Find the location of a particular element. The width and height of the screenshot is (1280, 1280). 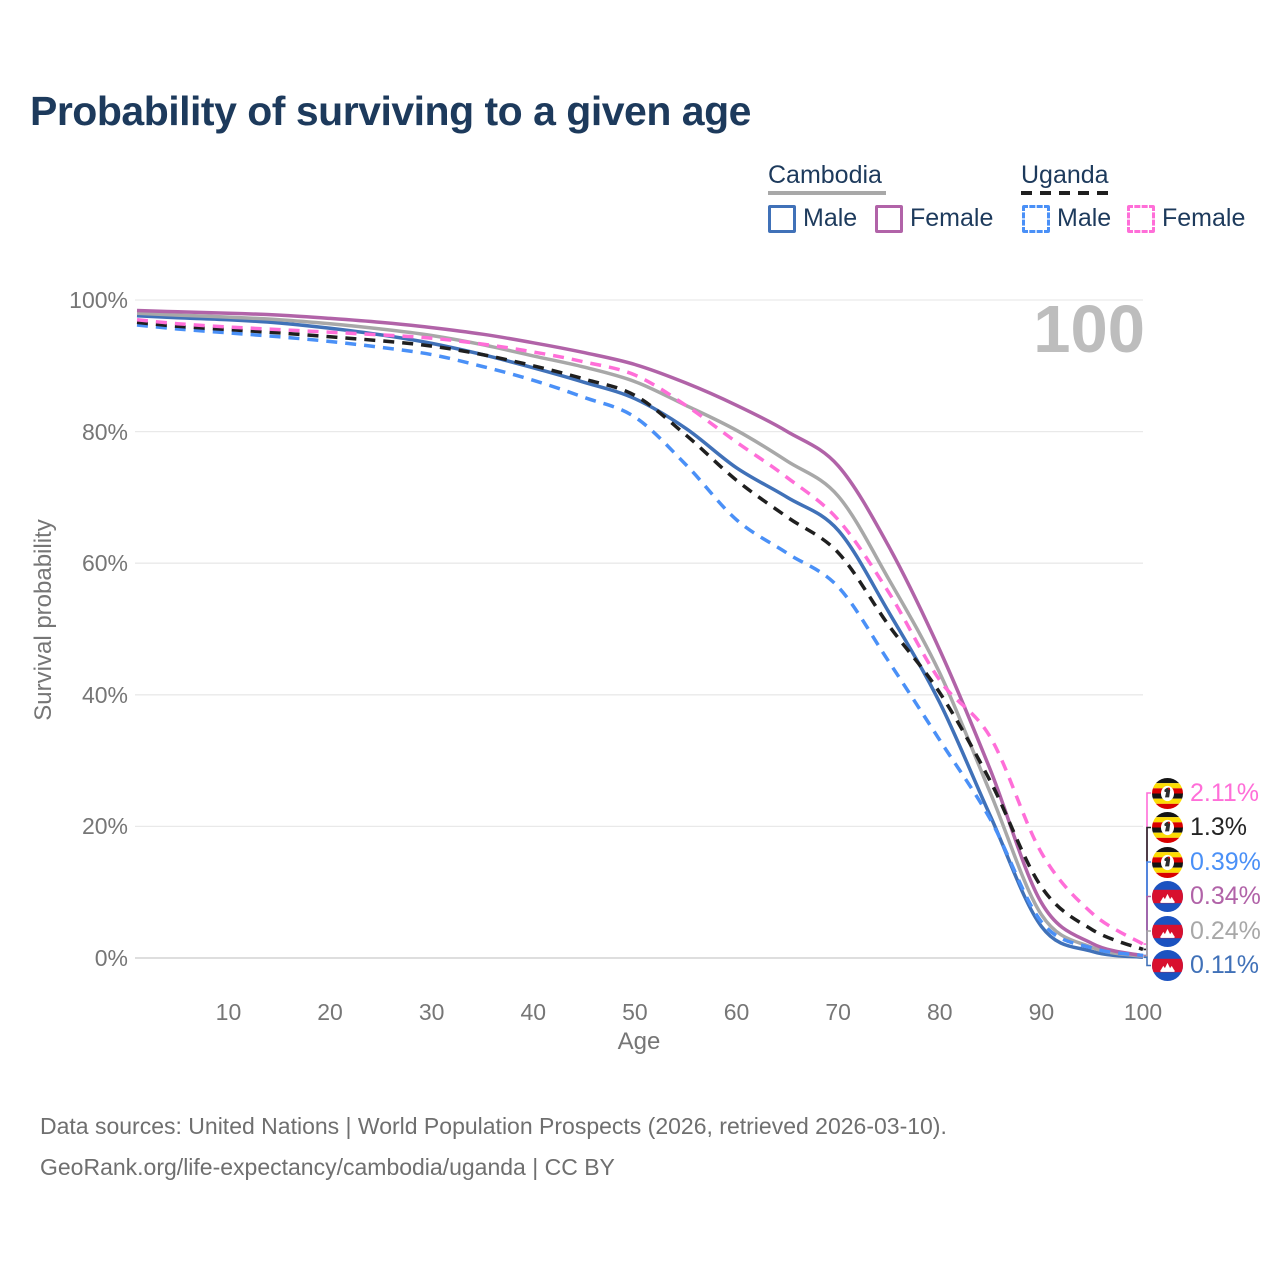

end-value-label: 0.24% is located at coordinates (1225, 930).